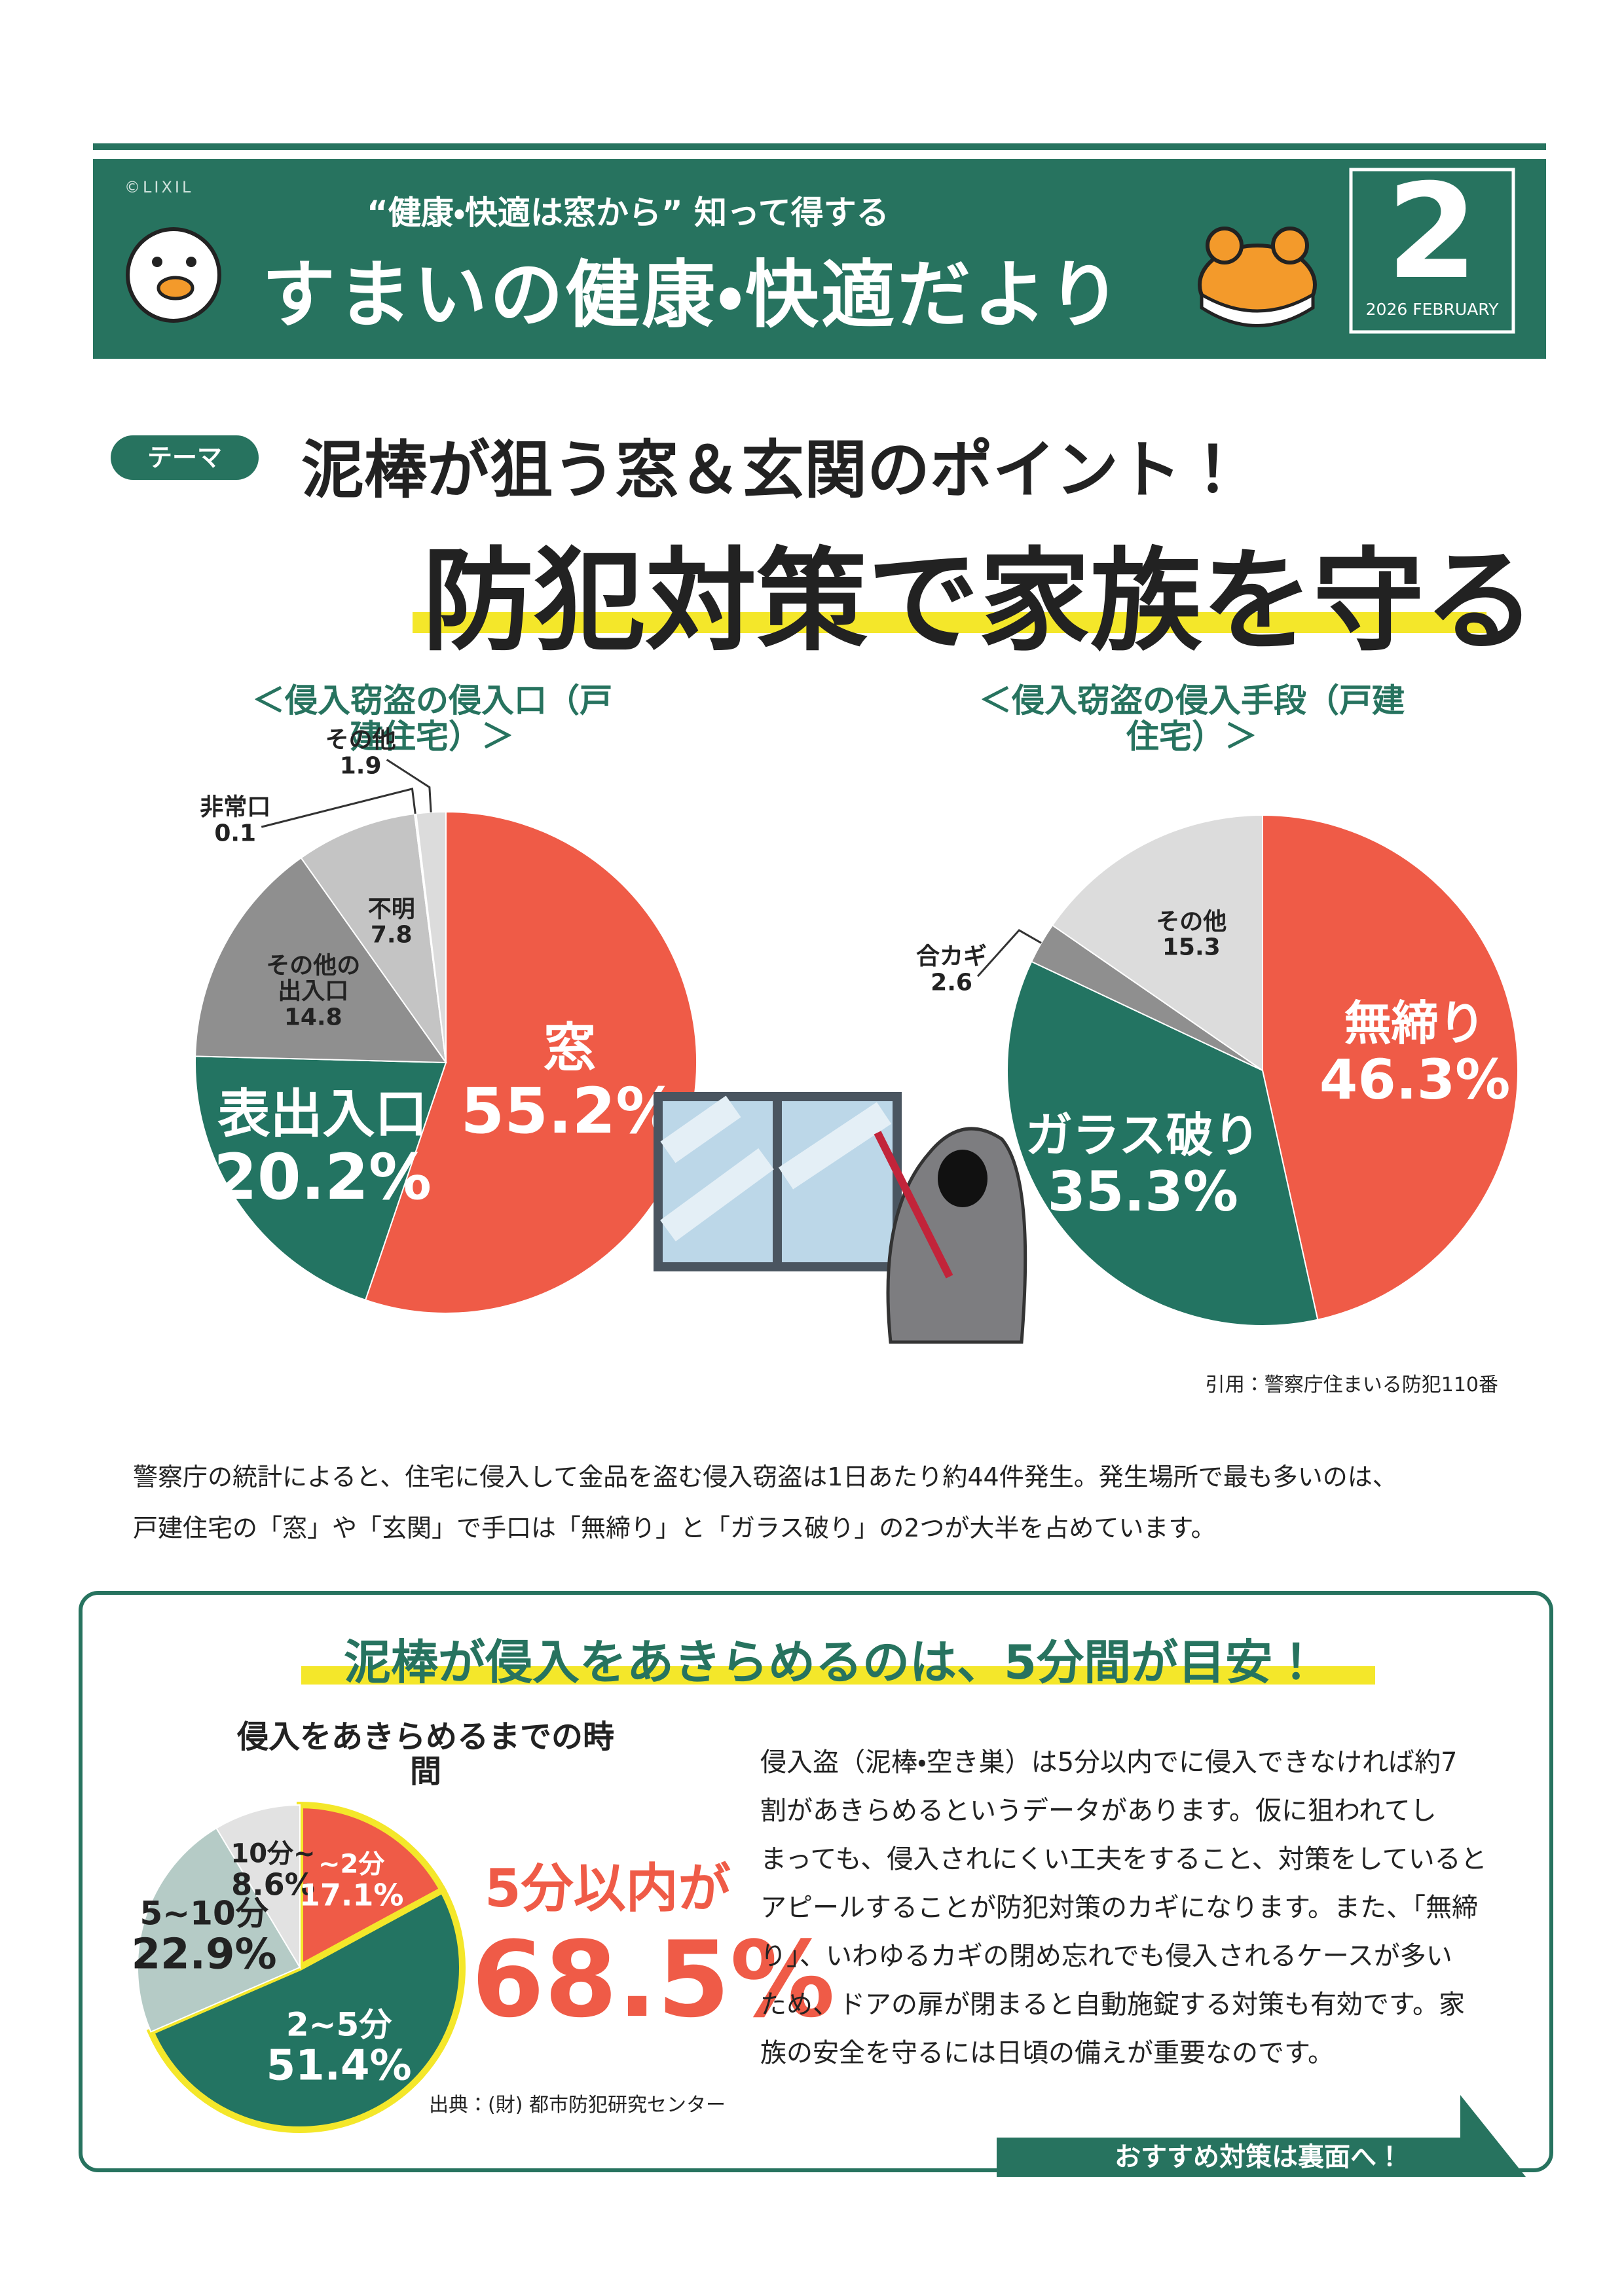 This screenshot has height=2296, width=1624. I want to click on value-label: 1.9, so click(360, 766).